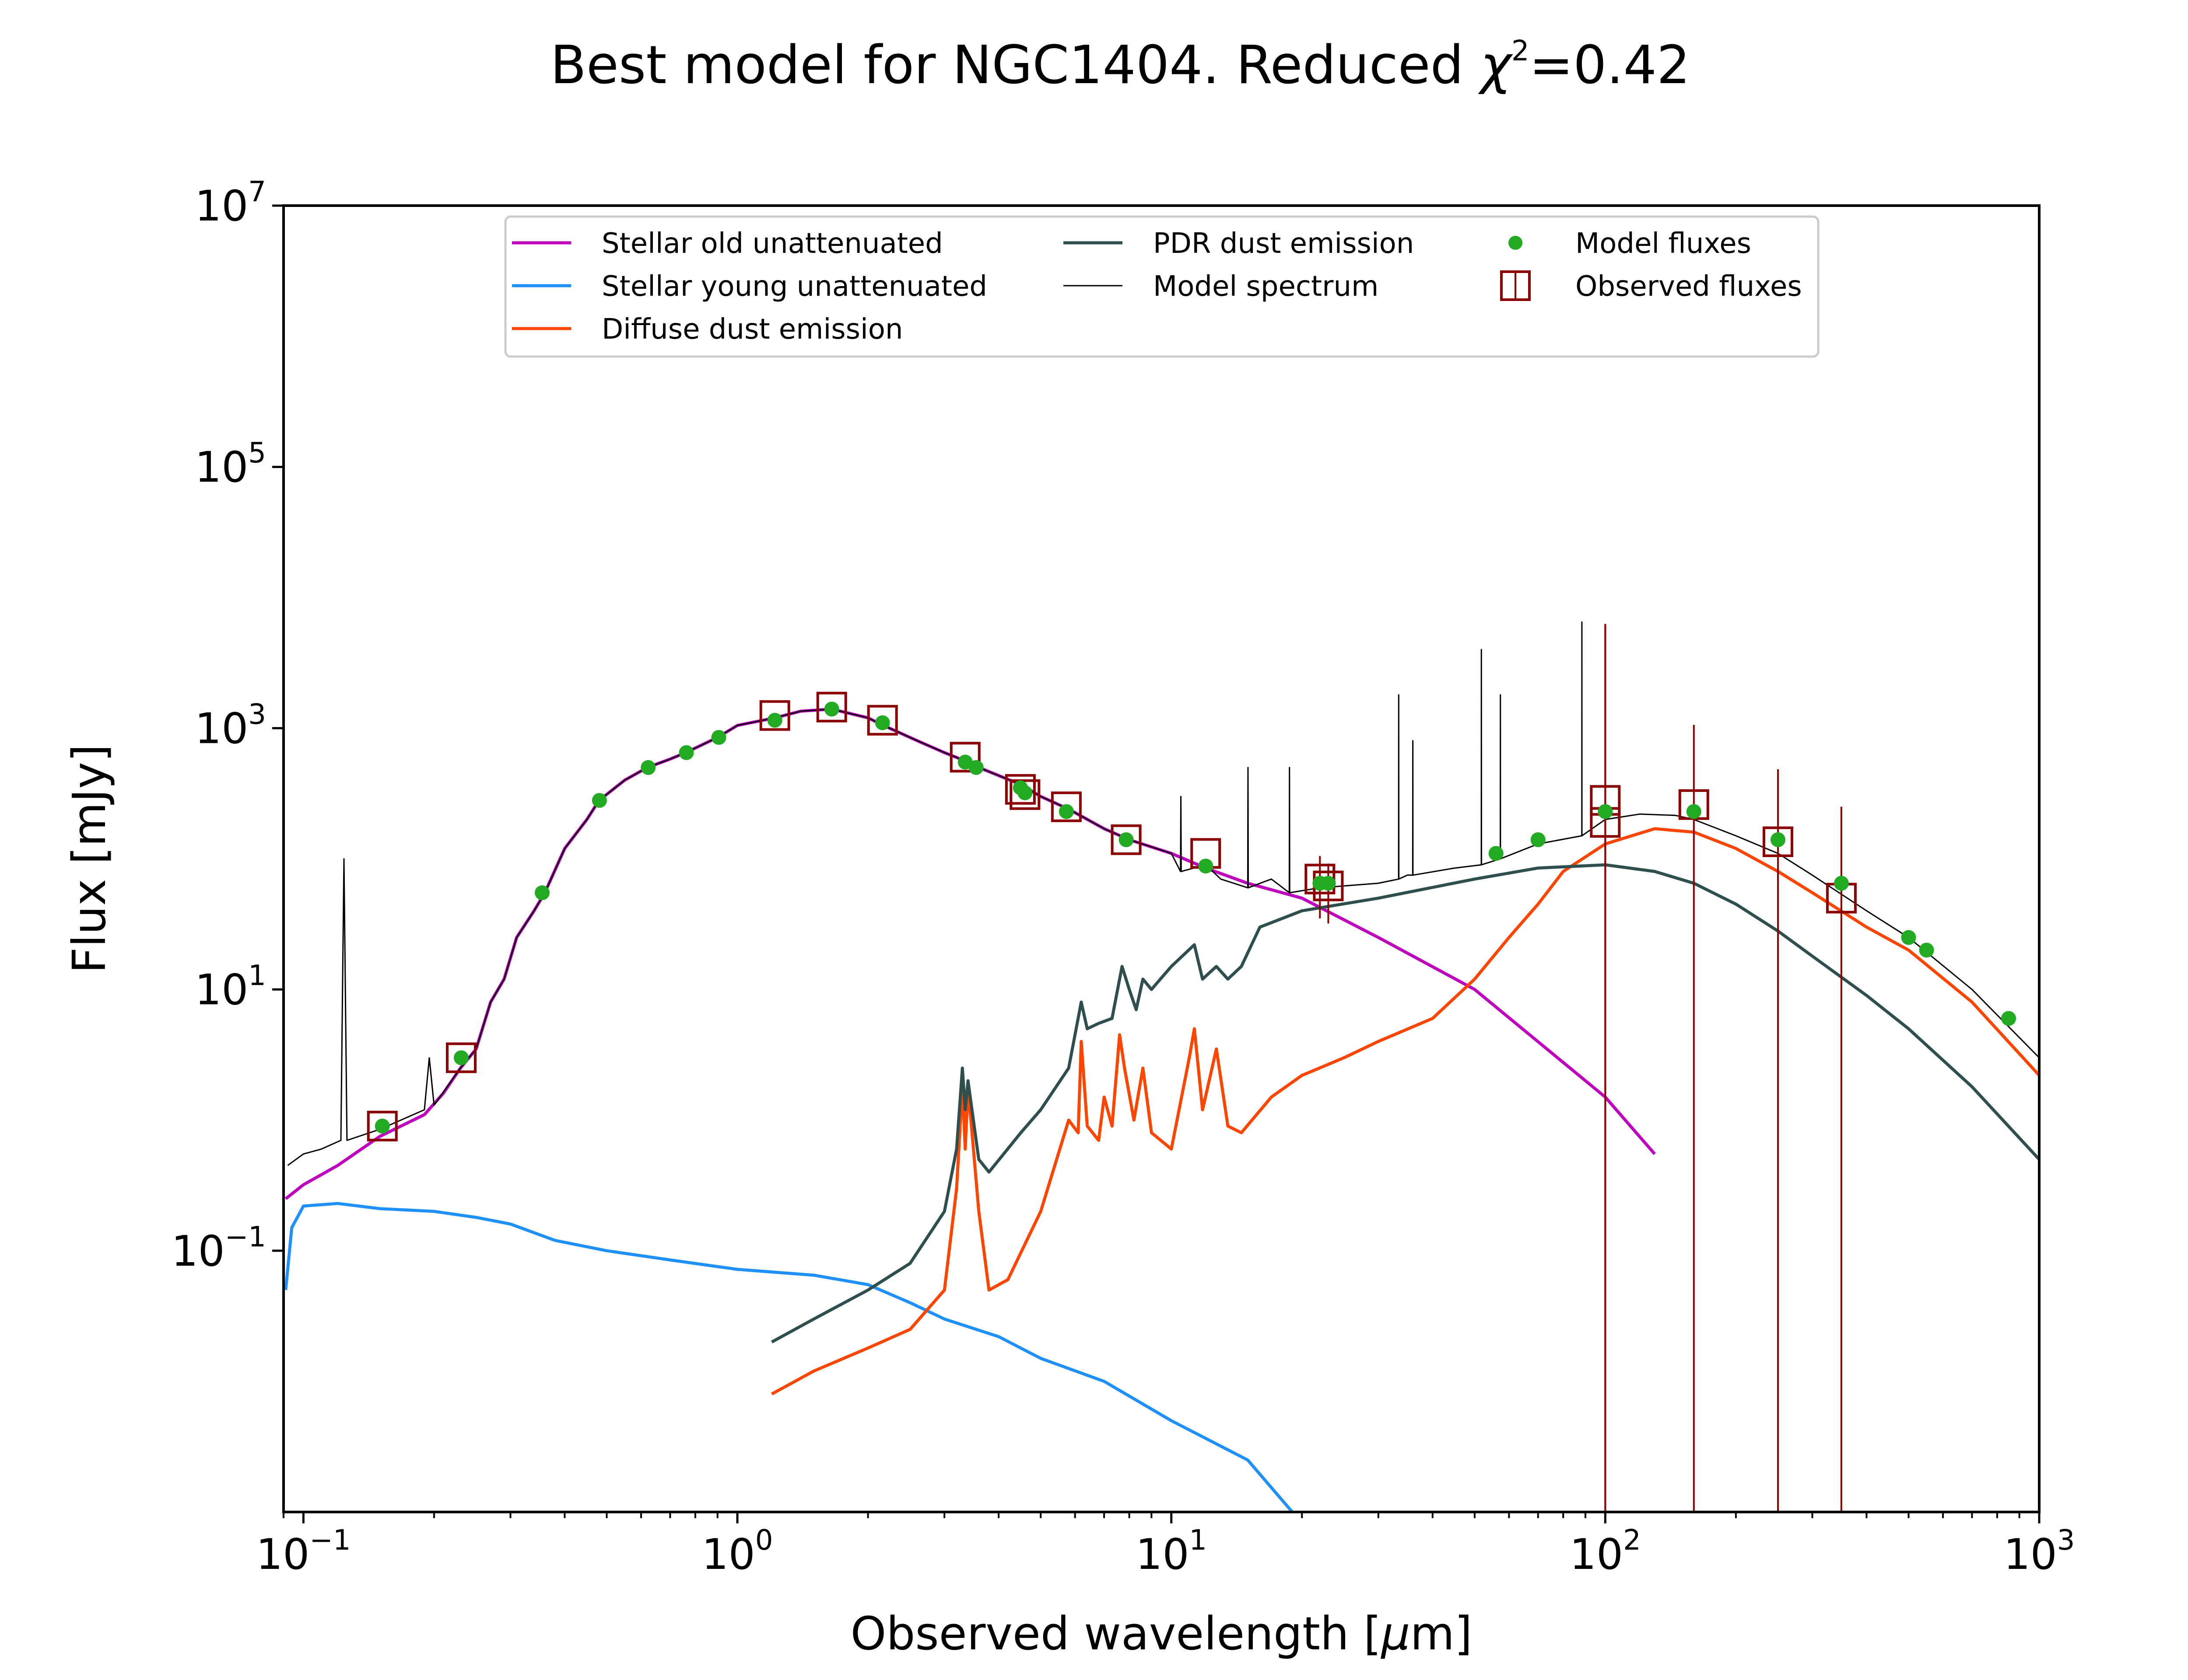  Describe the element at coordinates (230, 464) in the screenshot. I see `y-tick-label: 10⁵` at that location.